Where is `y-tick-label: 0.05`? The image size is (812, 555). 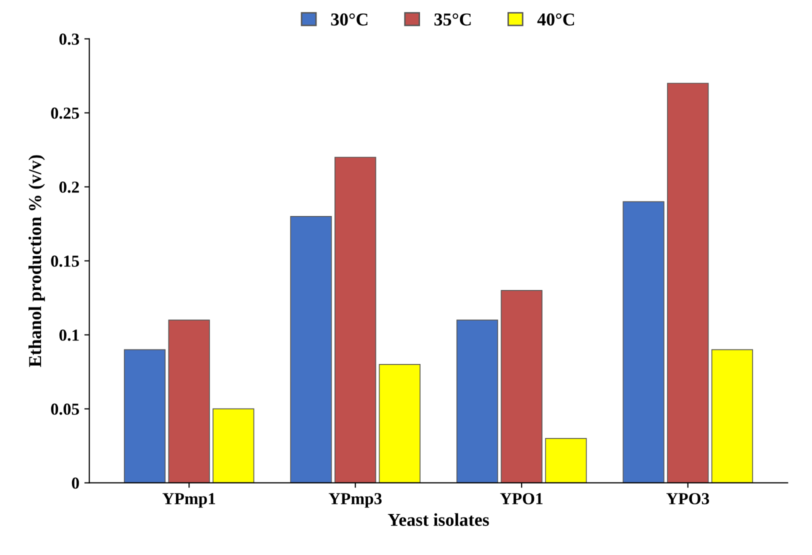 y-tick-label: 0.05 is located at coordinates (65, 409).